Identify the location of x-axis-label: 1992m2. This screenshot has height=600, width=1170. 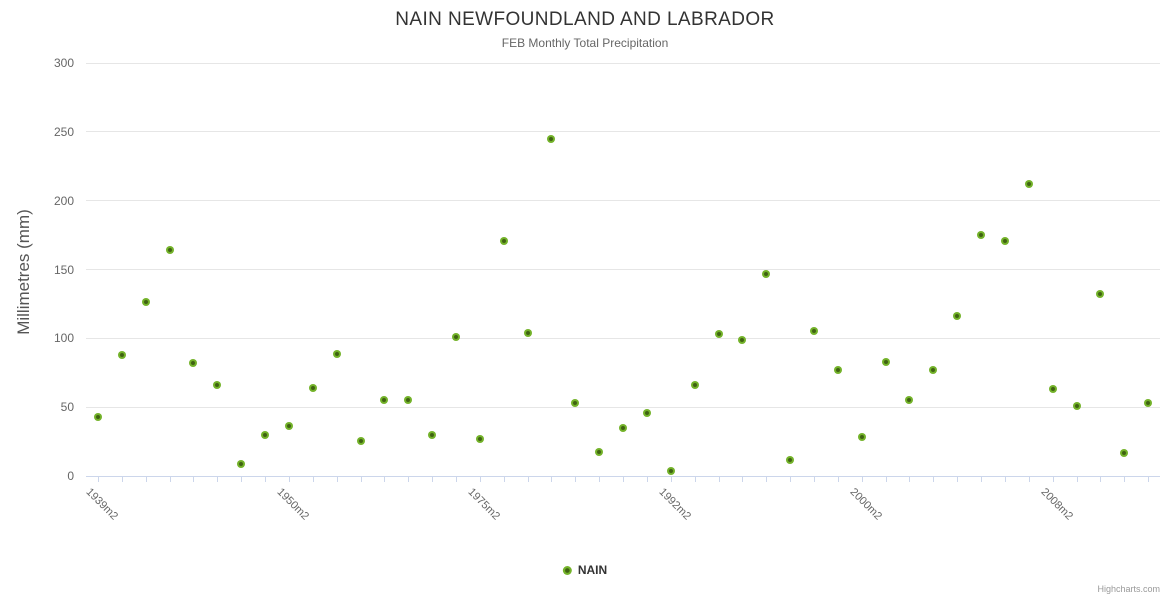
(674, 504).